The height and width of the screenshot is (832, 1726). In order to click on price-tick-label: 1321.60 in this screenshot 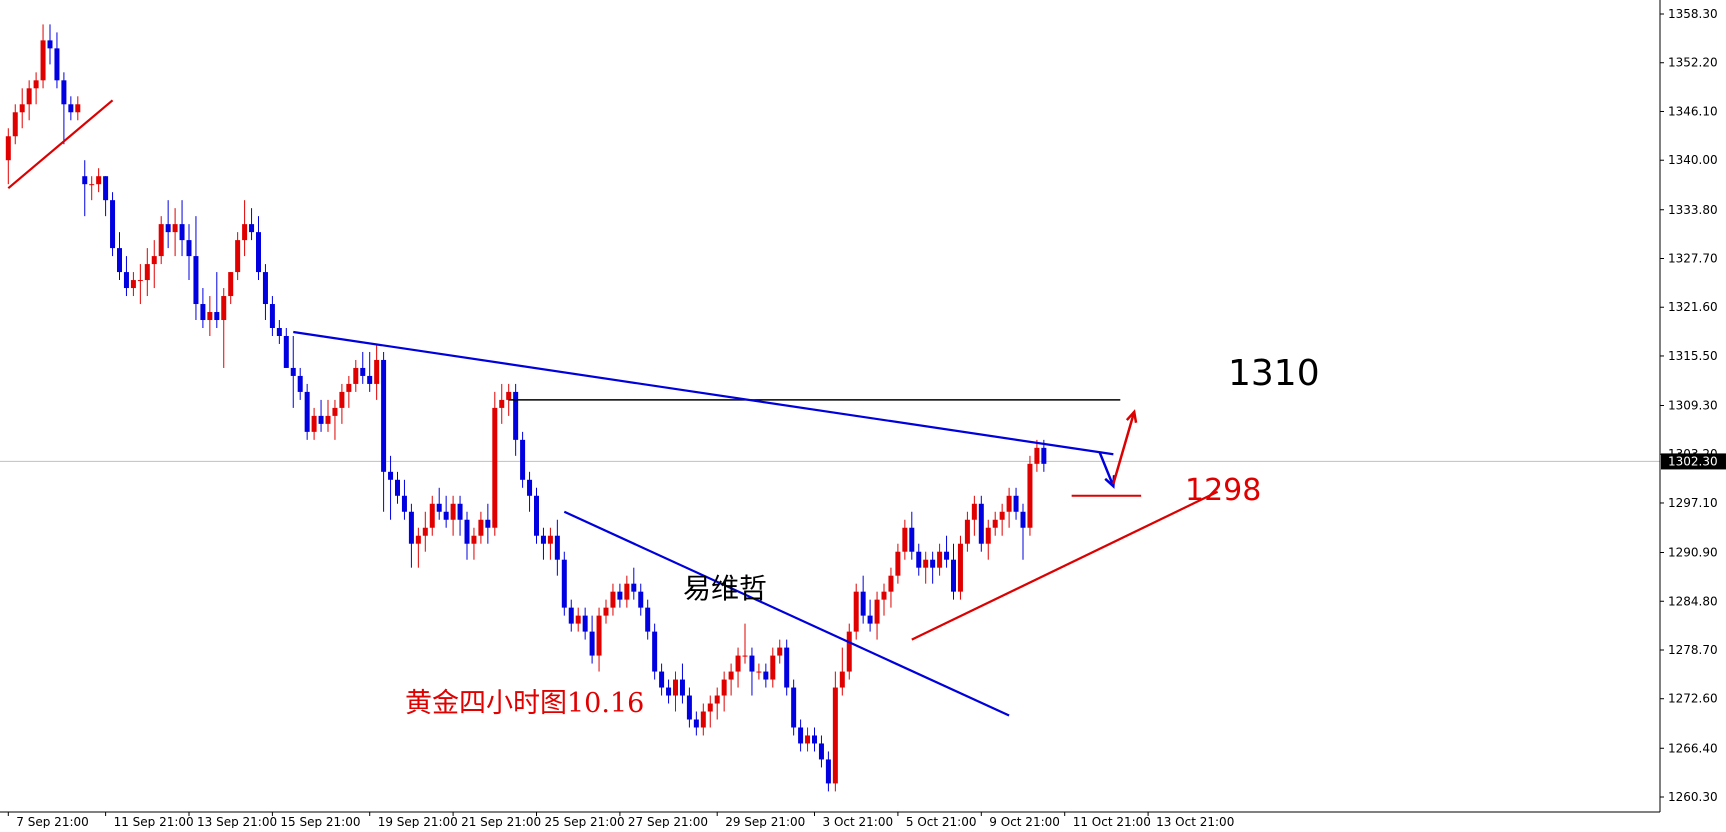, I will do `click(1693, 307)`.